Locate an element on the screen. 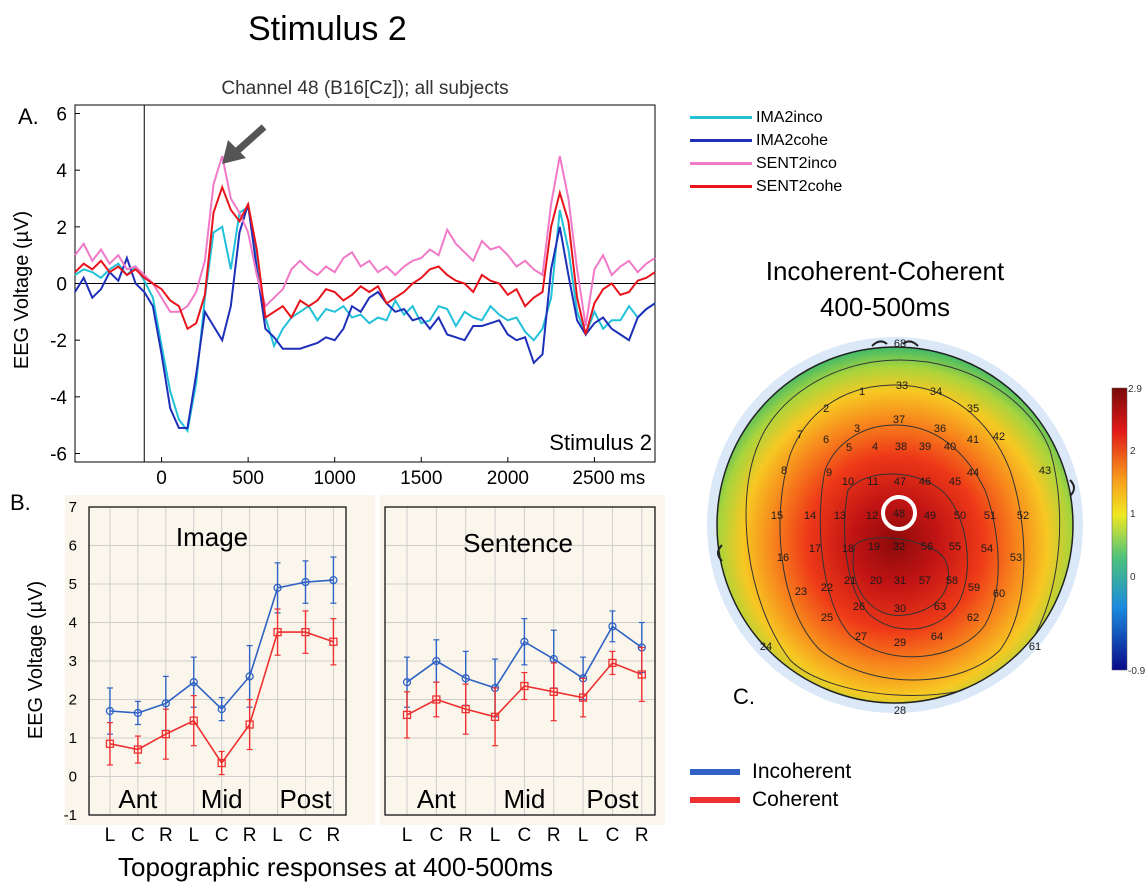 This screenshot has height=889, width=1146. erp-series-IMA2cohe is located at coordinates (365, 316).